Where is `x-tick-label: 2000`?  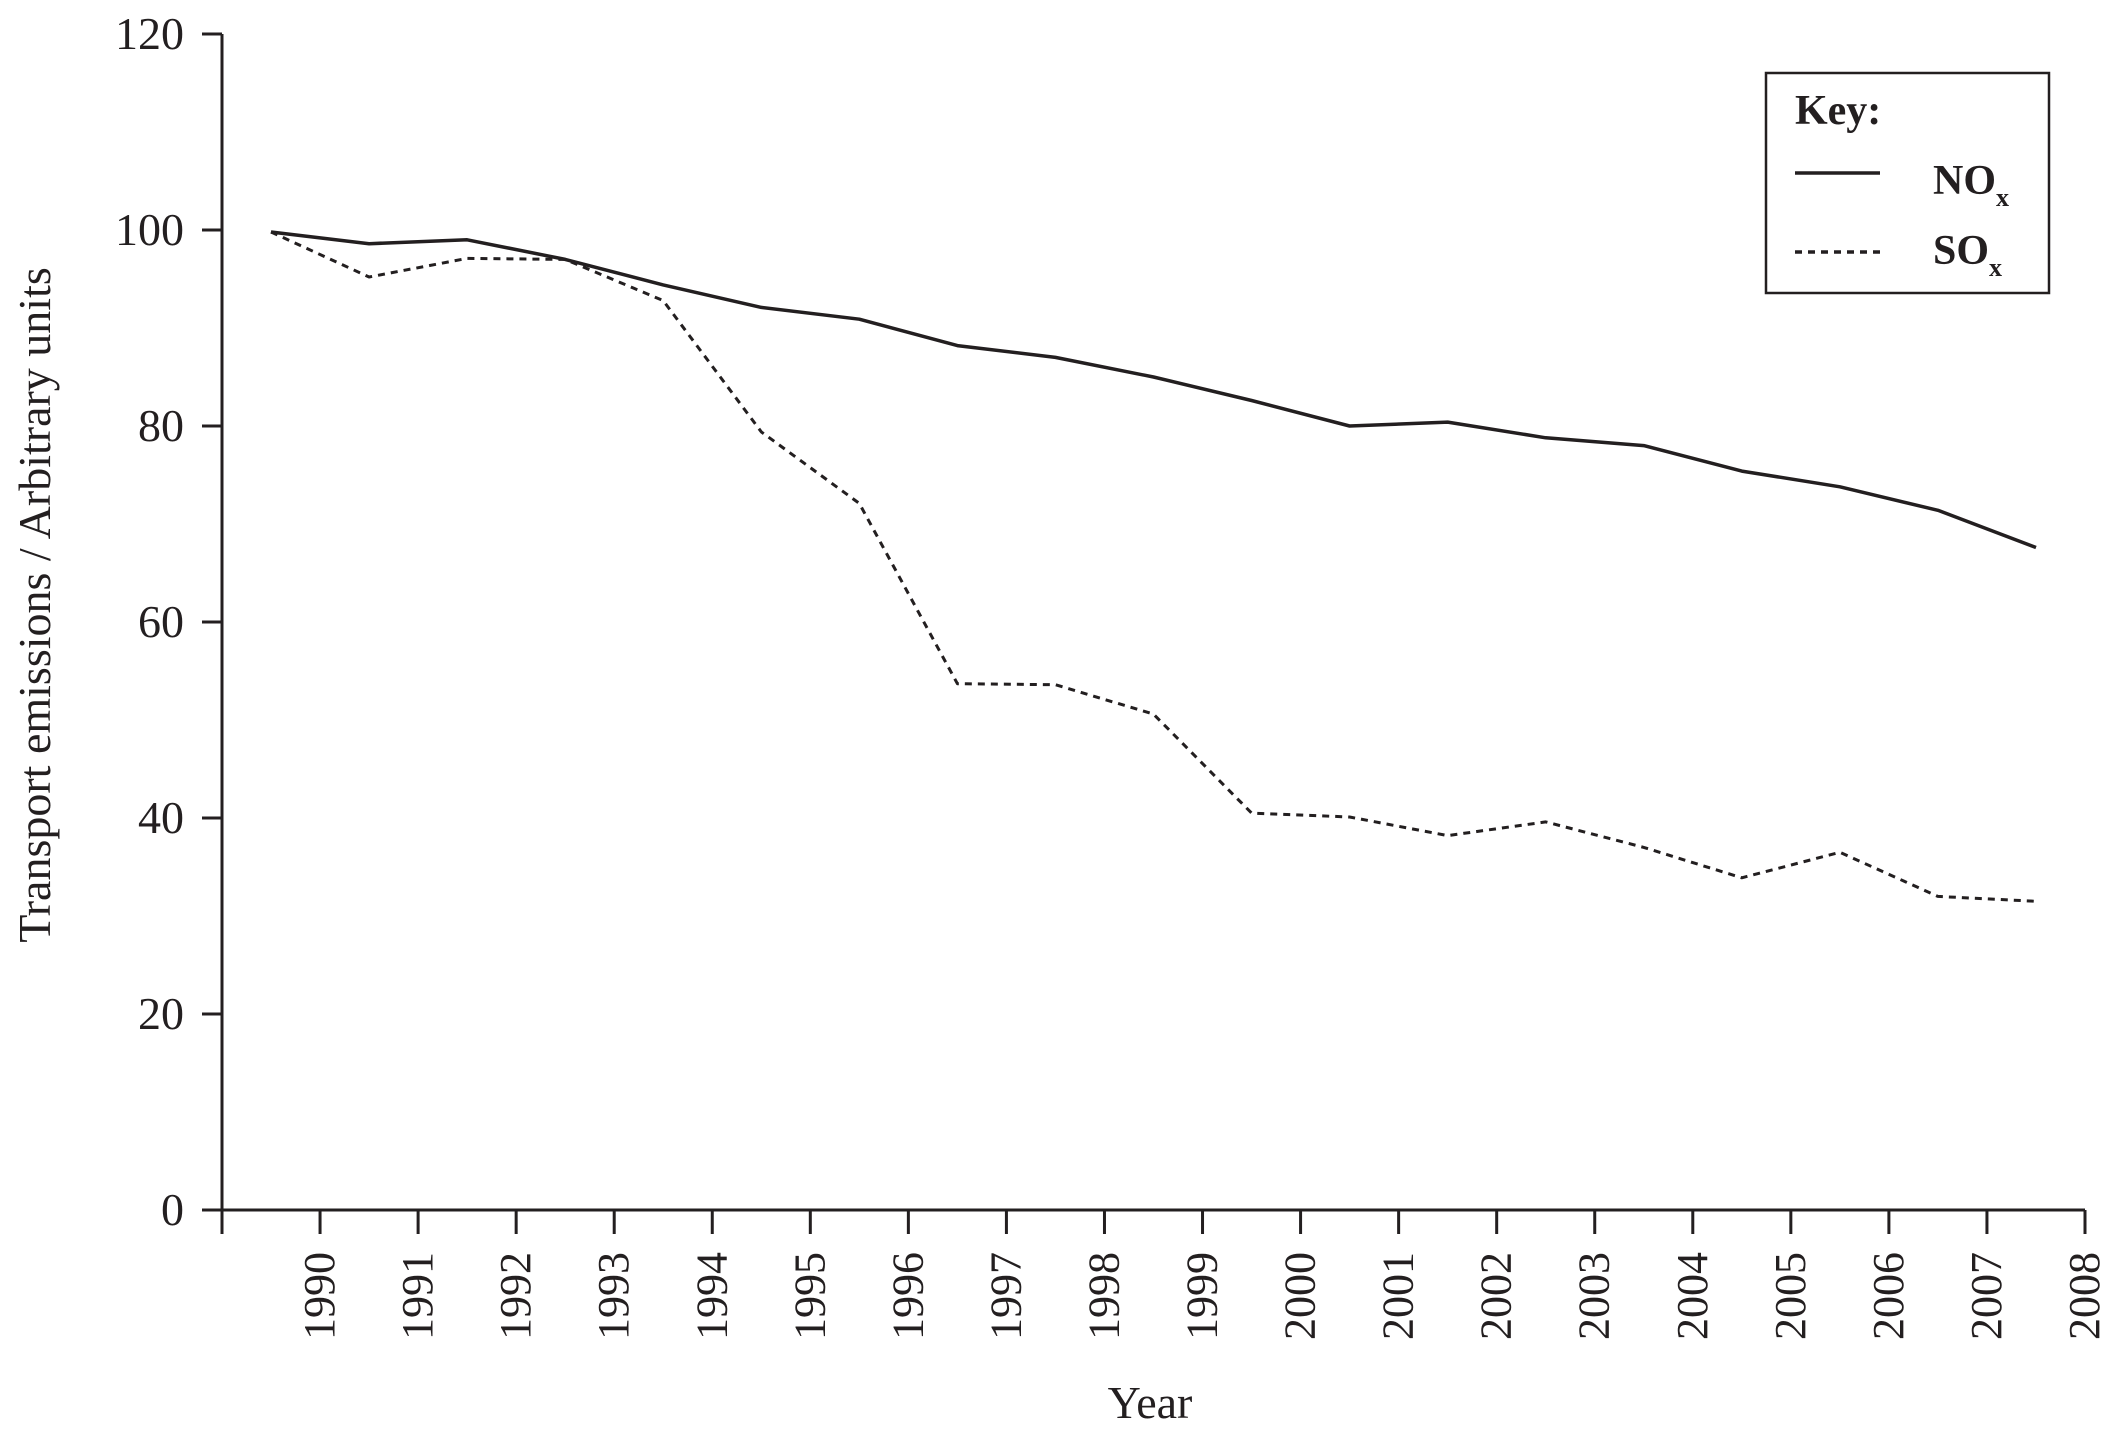
x-tick-label: 2000 is located at coordinates (1300, 1296).